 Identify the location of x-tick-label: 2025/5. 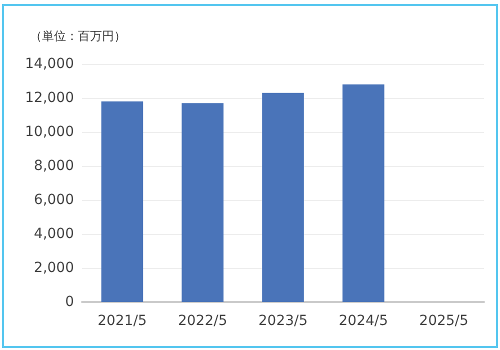
(443, 321).